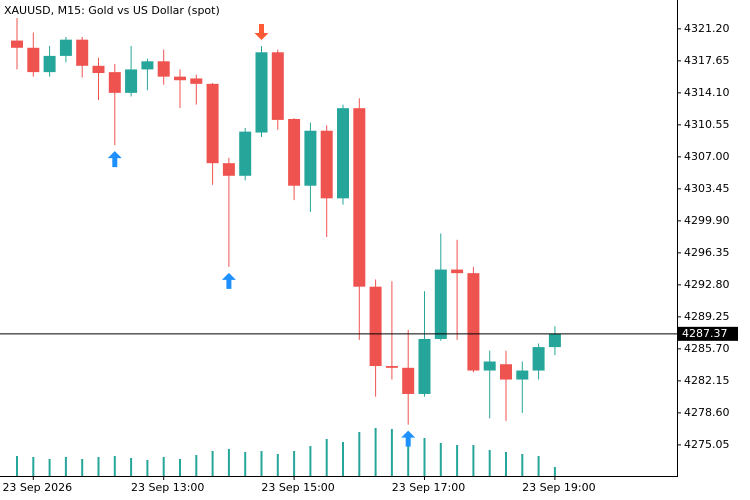 Image resolution: width=750 pixels, height=500 pixels. Describe the element at coordinates (707, 284) in the screenshot. I see `y-tick-label: 4292.80` at that location.